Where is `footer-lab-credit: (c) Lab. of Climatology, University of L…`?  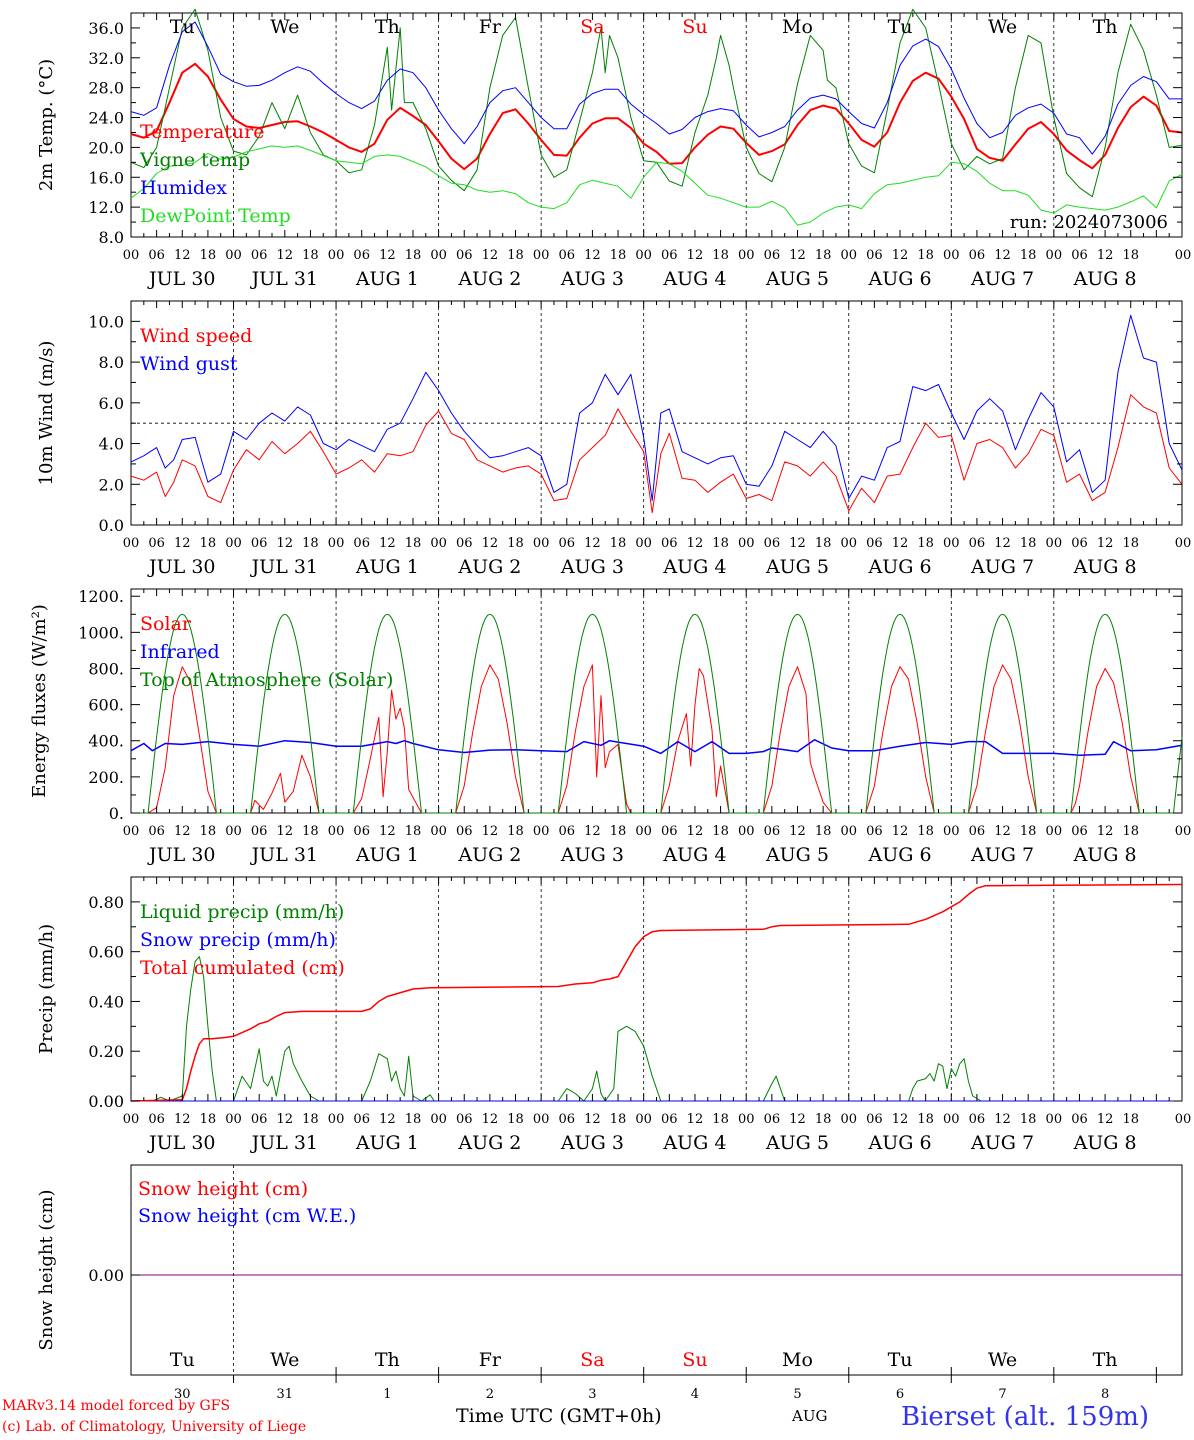
footer-lab-credit: (c) Lab. of Climatology, University of L… is located at coordinates (154, 1427).